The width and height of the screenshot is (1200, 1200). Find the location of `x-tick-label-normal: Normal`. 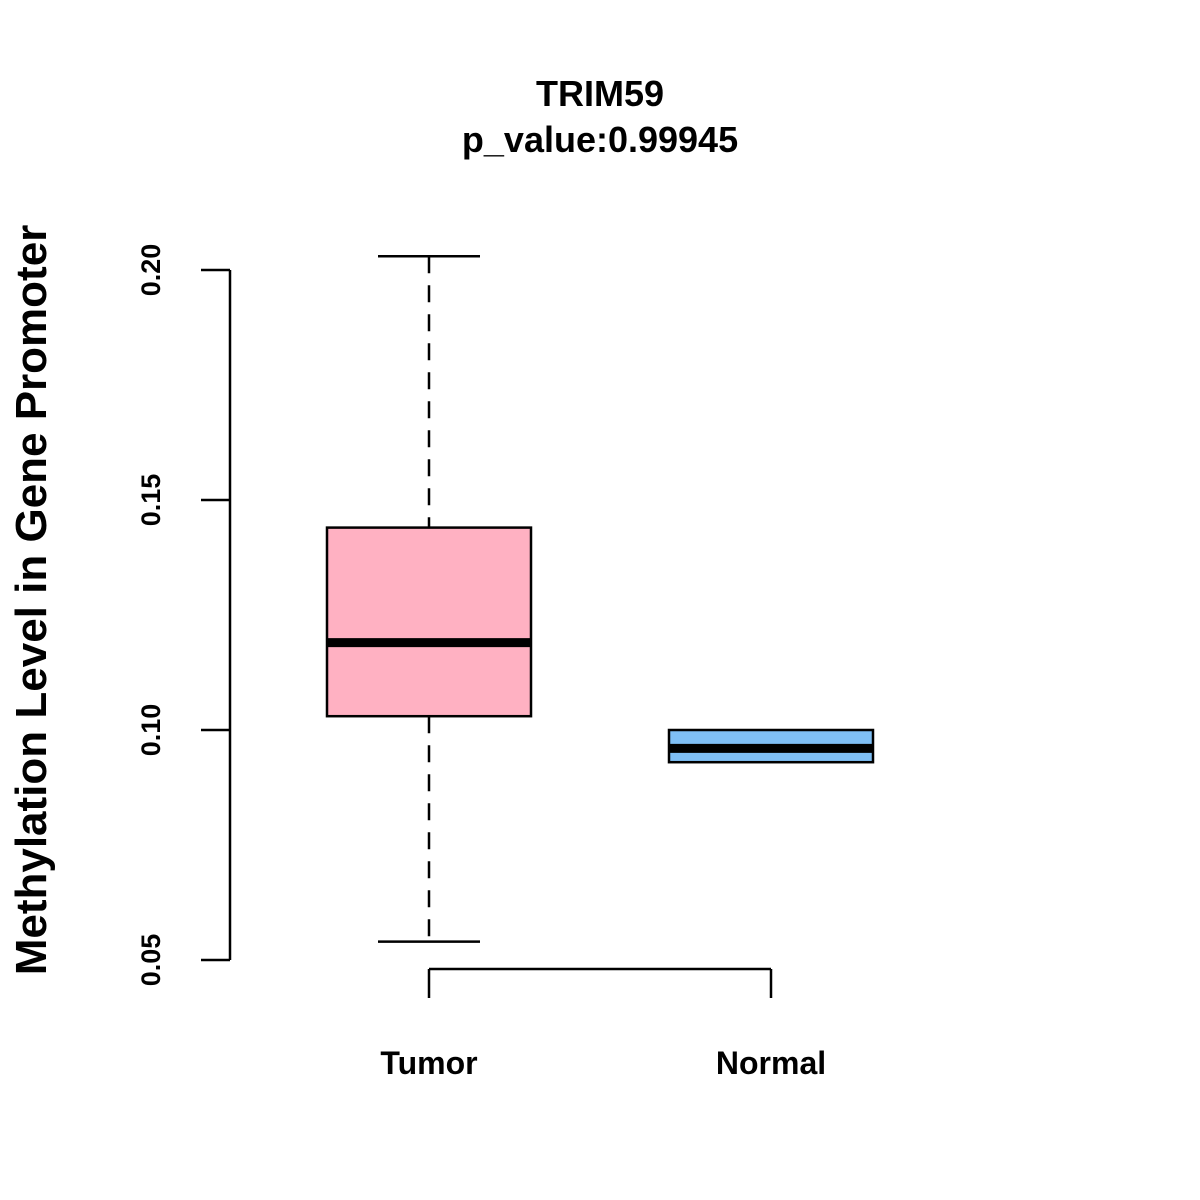

x-tick-label-normal: Normal is located at coordinates (771, 1063).